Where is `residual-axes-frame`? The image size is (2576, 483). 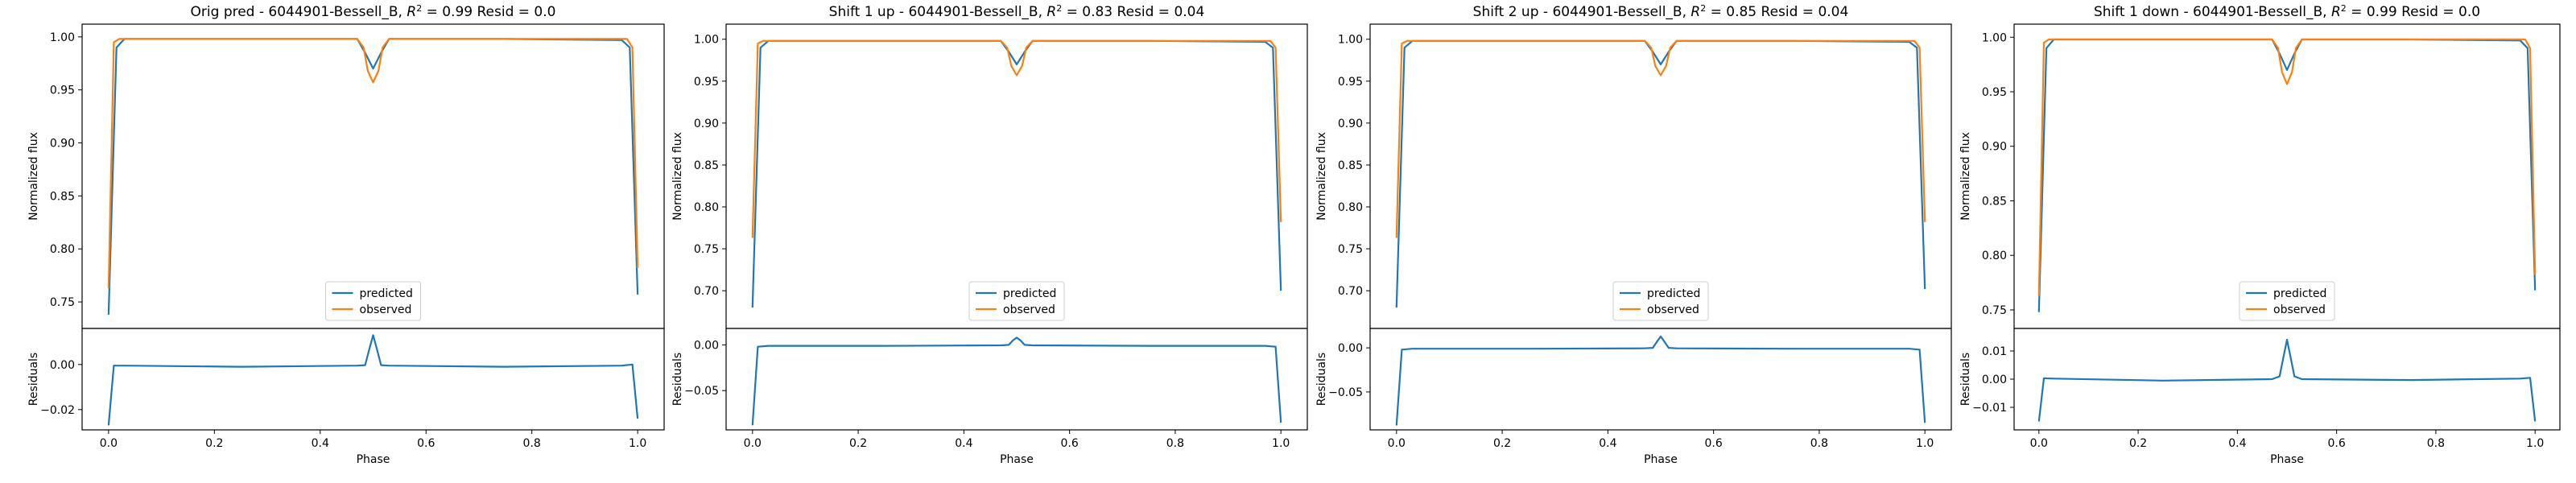 residual-axes-frame is located at coordinates (1660, 379).